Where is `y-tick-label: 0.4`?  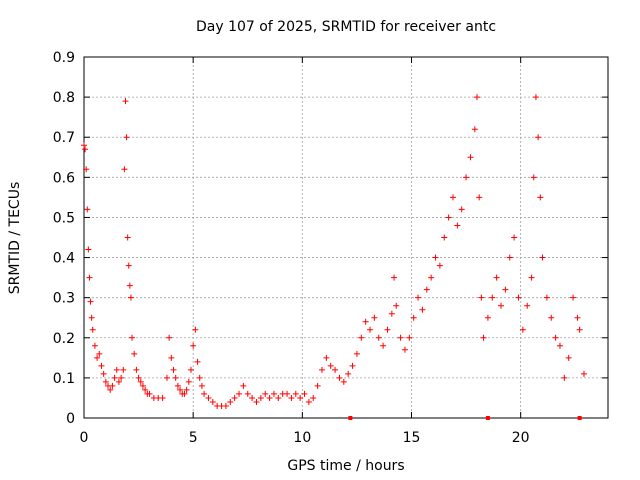 y-tick-label: 0.4 is located at coordinates (64, 259).